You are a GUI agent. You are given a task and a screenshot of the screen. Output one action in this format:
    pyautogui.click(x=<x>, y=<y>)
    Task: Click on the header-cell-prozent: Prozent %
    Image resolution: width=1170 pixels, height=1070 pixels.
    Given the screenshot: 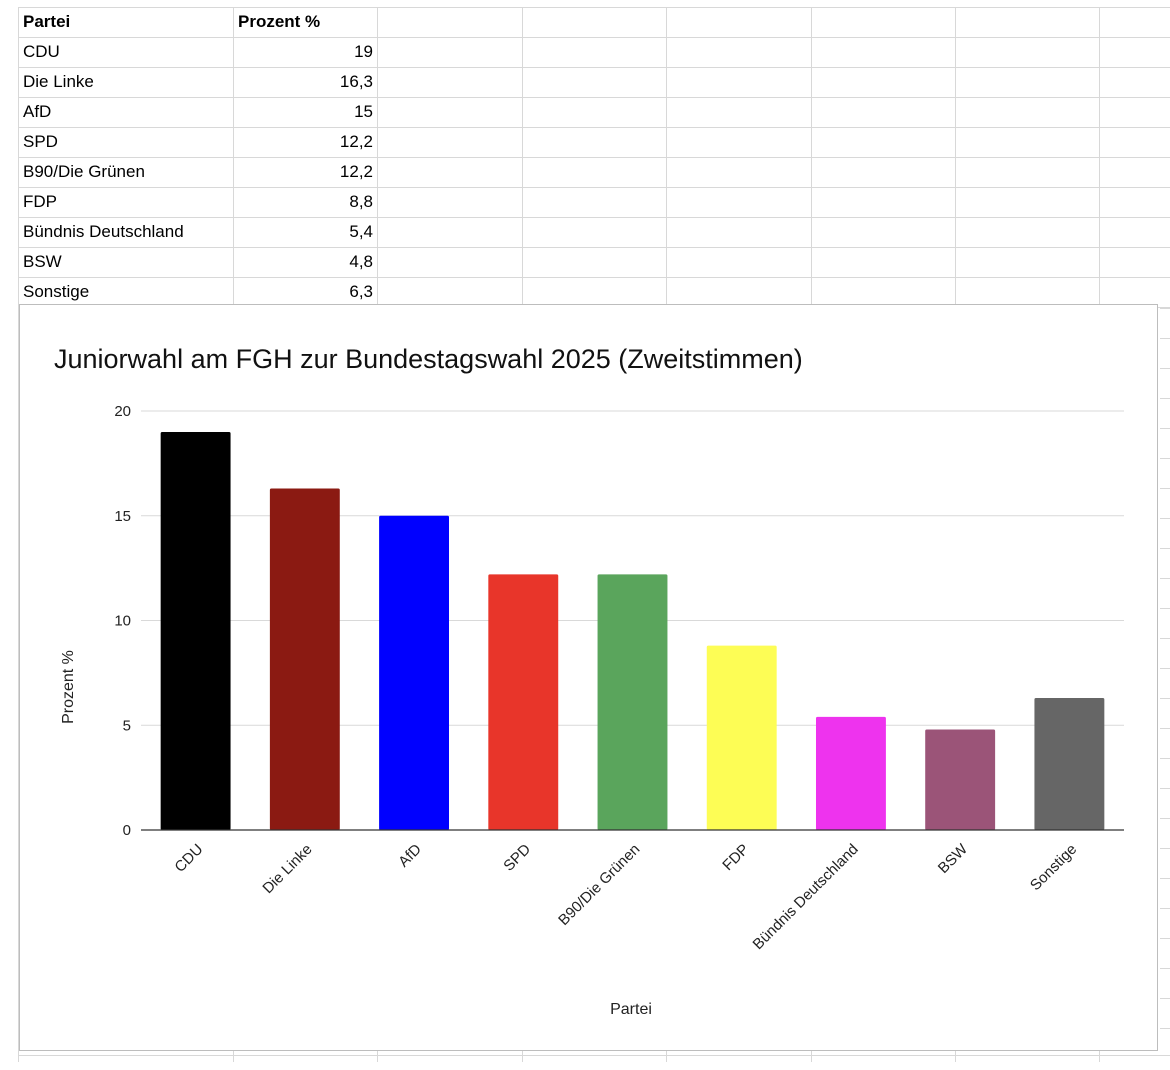 What is the action you would take?
    pyautogui.click(x=279, y=21)
    